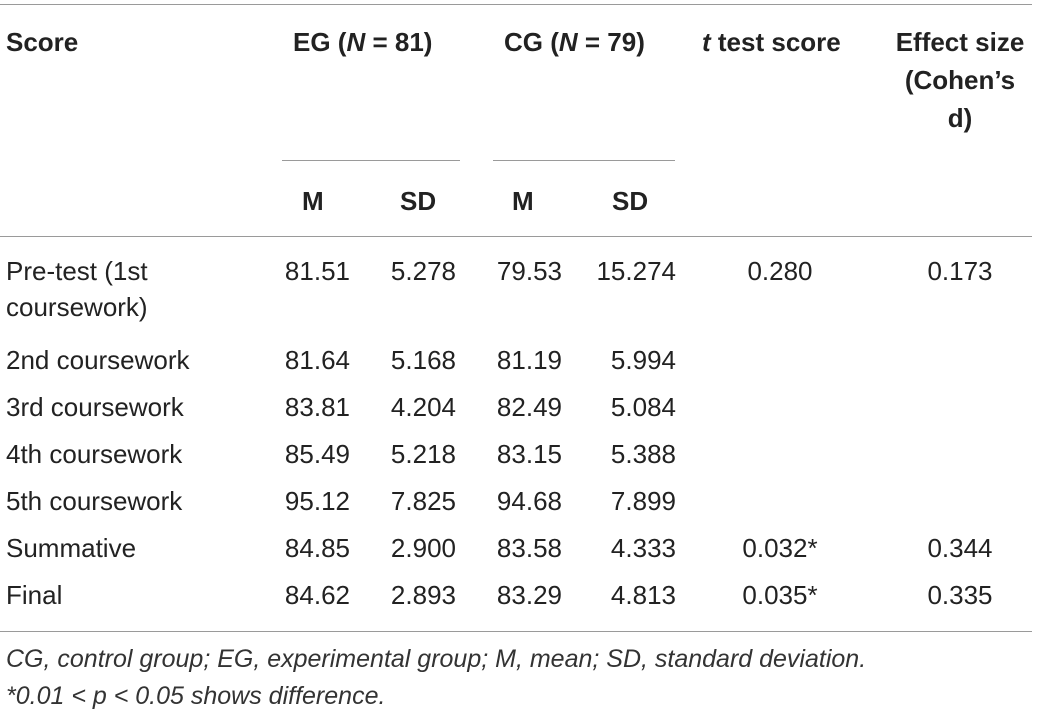 The height and width of the screenshot is (718, 1039). What do you see at coordinates (371, 160) in the screenshot?
I see `eg-group-rule` at bounding box center [371, 160].